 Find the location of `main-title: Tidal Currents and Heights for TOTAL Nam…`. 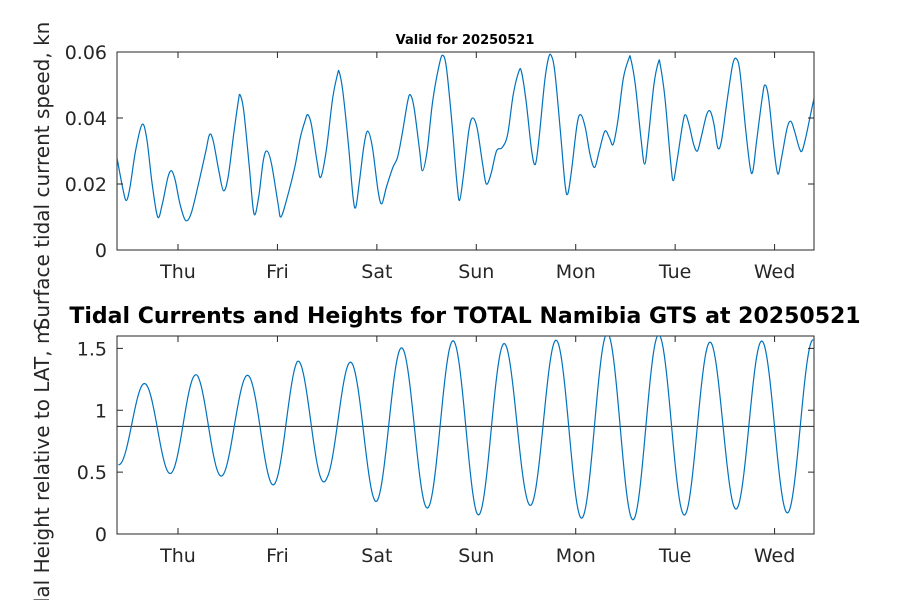

main-title: Tidal Currents and Heights for TOTAL Nam… is located at coordinates (464, 316).